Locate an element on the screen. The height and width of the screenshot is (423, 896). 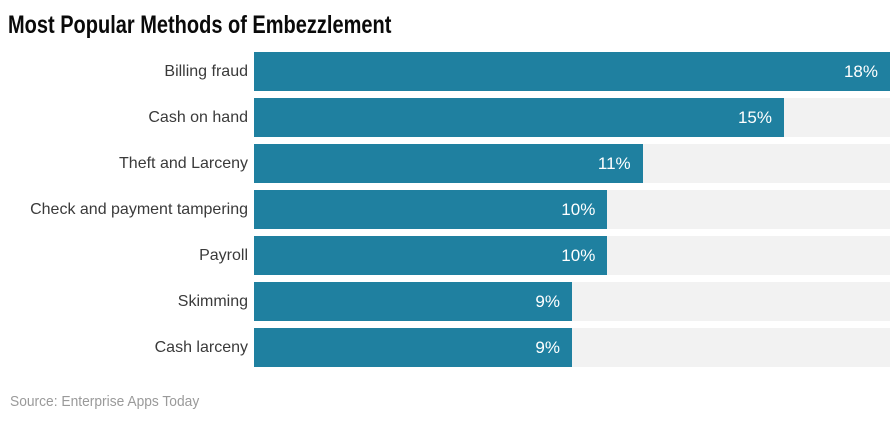
bar-row: Cash larceny 9% is located at coordinates (445, 347).